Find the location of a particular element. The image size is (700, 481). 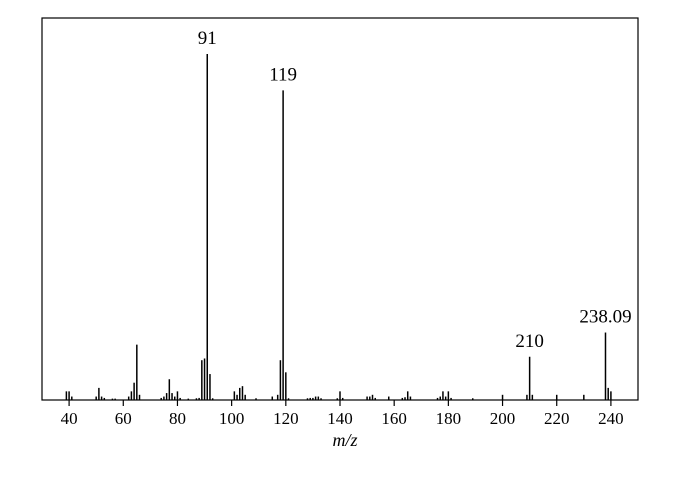

x-tick-label-10: 240 is located at coordinates (611, 418).